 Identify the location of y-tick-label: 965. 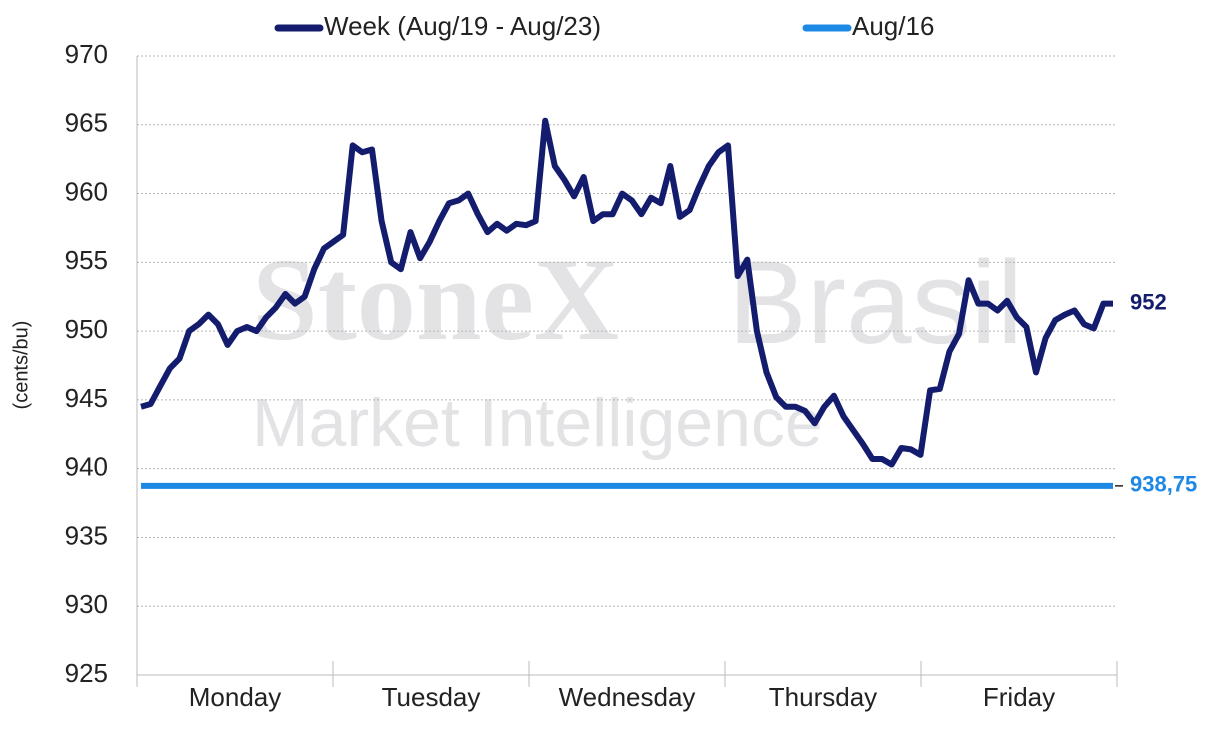
(86, 123).